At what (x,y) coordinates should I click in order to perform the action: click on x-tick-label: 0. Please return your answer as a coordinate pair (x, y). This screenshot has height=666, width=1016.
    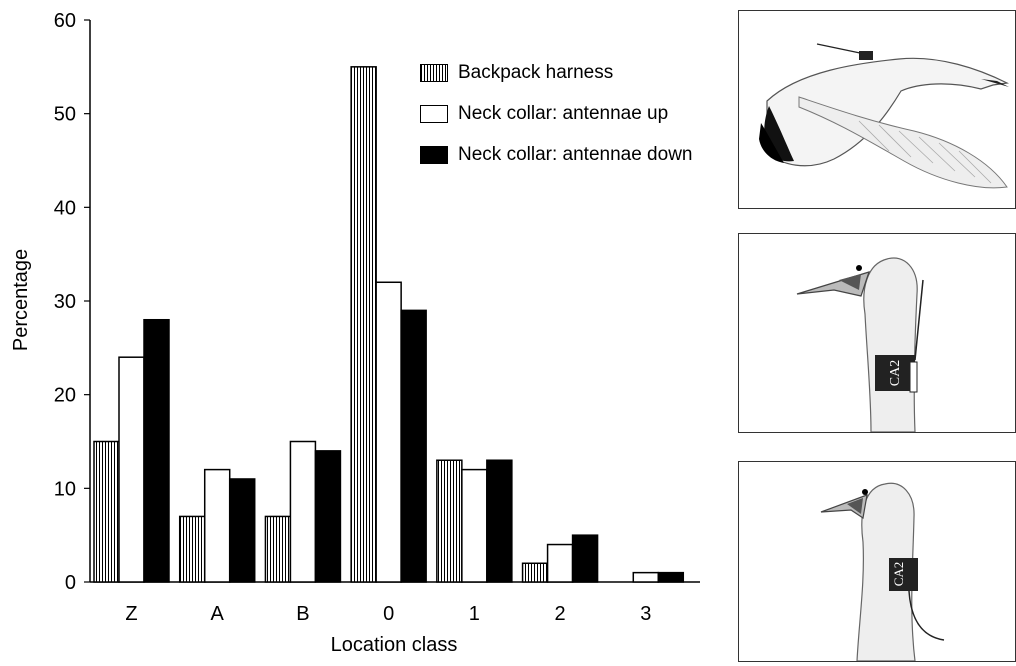
    Looking at the image, I should click on (388, 614).